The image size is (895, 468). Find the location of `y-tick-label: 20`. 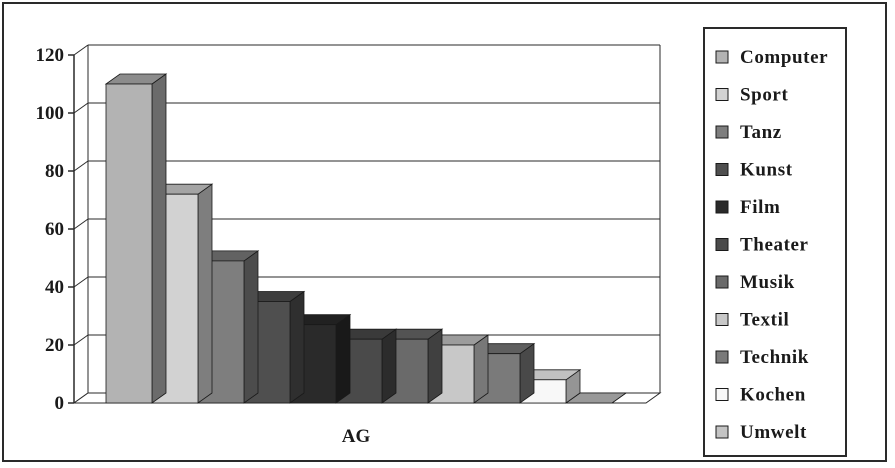

y-tick-label: 20 is located at coordinates (54, 345).